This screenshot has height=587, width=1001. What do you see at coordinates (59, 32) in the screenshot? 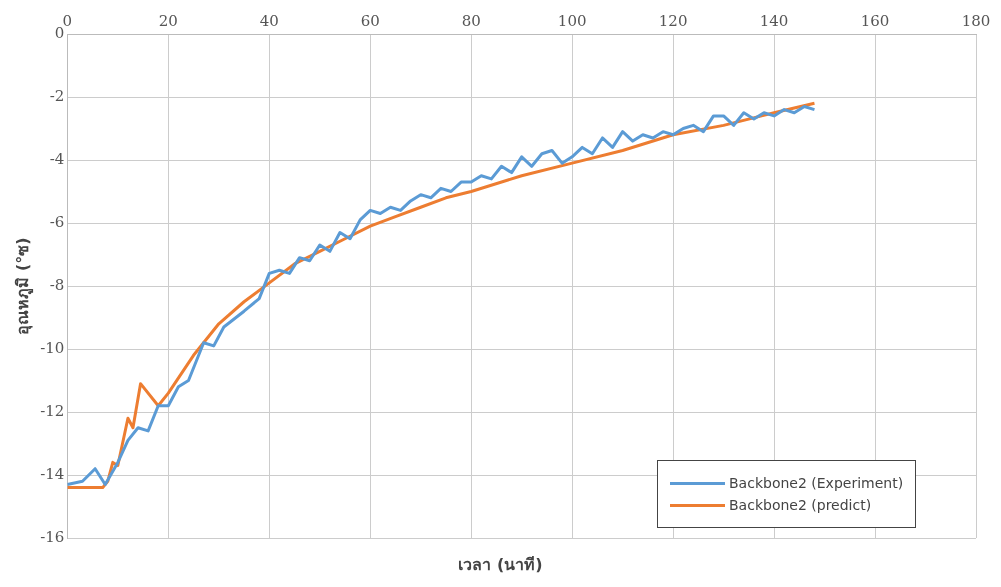
I see `y-tick-label: 0` at bounding box center [59, 32].